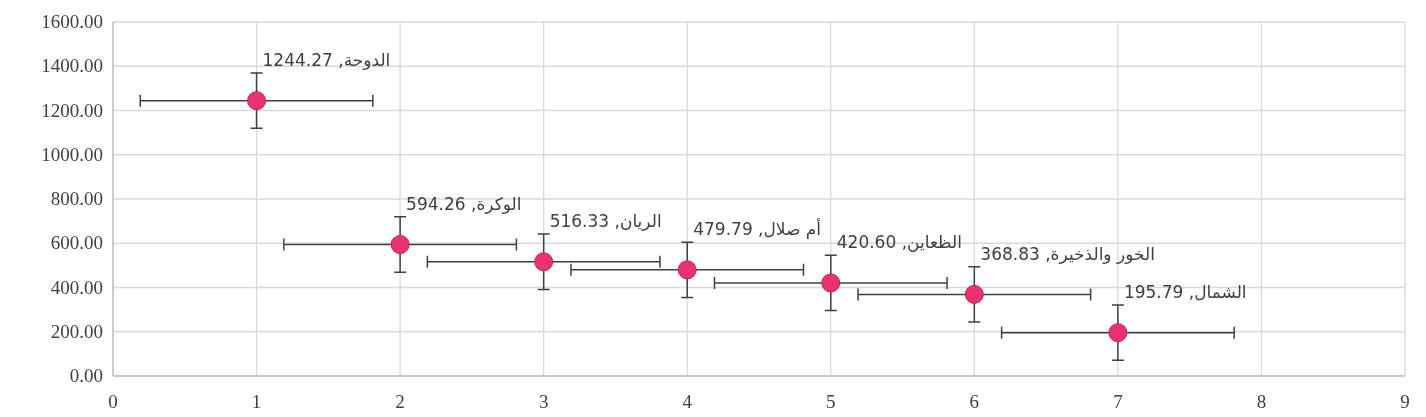  What do you see at coordinates (757, 229) in the screenshot?
I see `annotation: أم صلال, 479.79` at bounding box center [757, 229].